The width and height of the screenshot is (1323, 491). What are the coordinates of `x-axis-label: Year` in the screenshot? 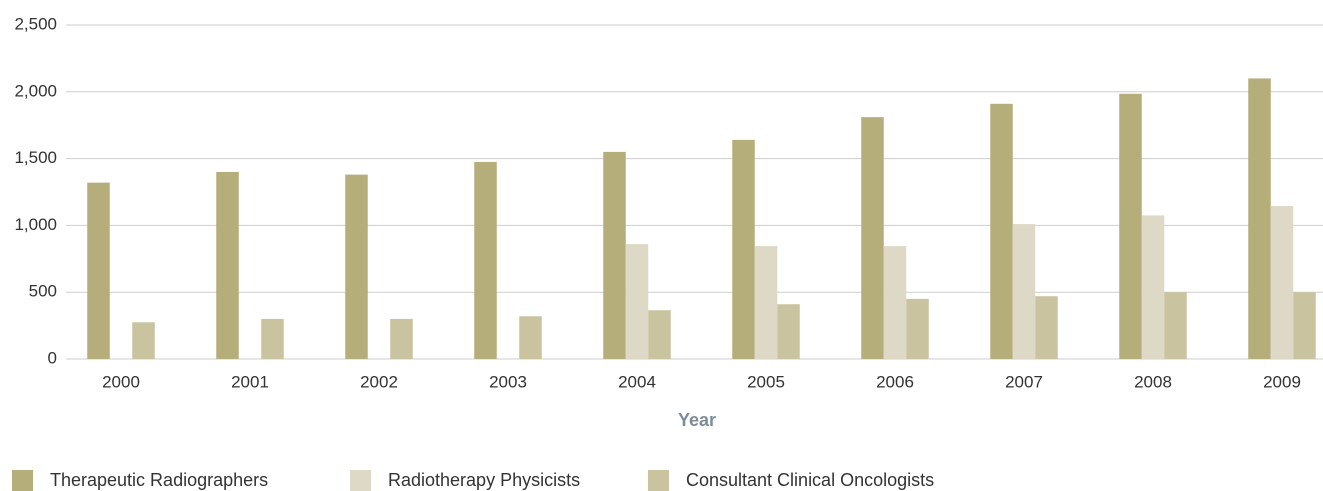 It's located at (697, 420).